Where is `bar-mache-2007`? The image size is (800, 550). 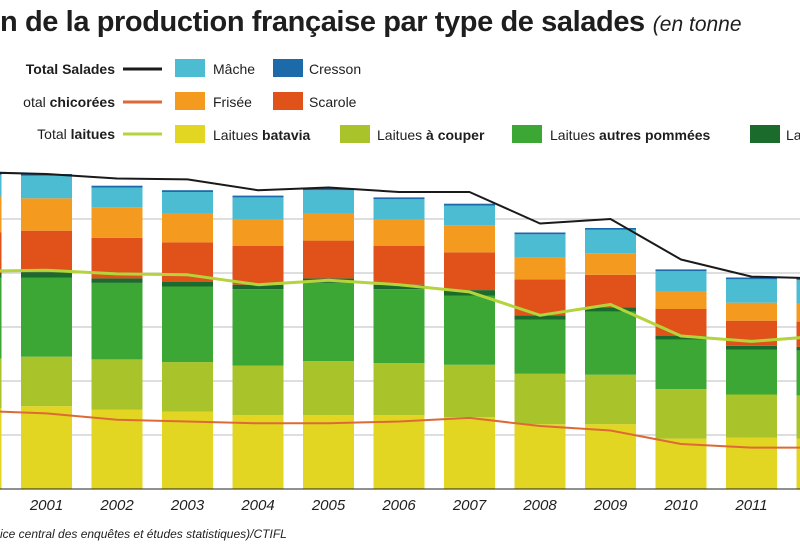 bar-mache-2007 is located at coordinates (469, 215).